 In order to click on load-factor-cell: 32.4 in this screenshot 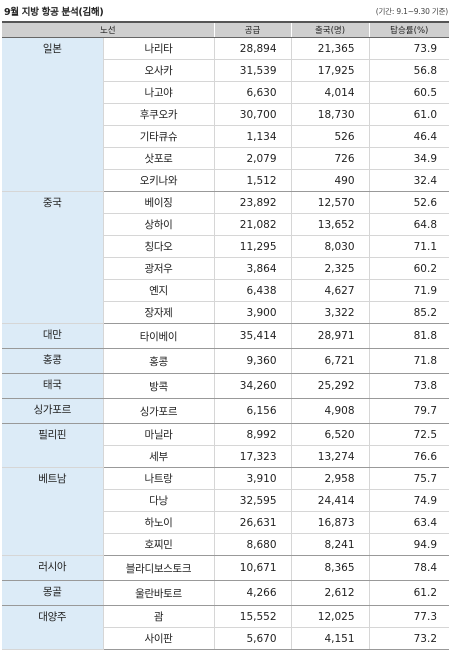, I will do `click(409, 180)`.